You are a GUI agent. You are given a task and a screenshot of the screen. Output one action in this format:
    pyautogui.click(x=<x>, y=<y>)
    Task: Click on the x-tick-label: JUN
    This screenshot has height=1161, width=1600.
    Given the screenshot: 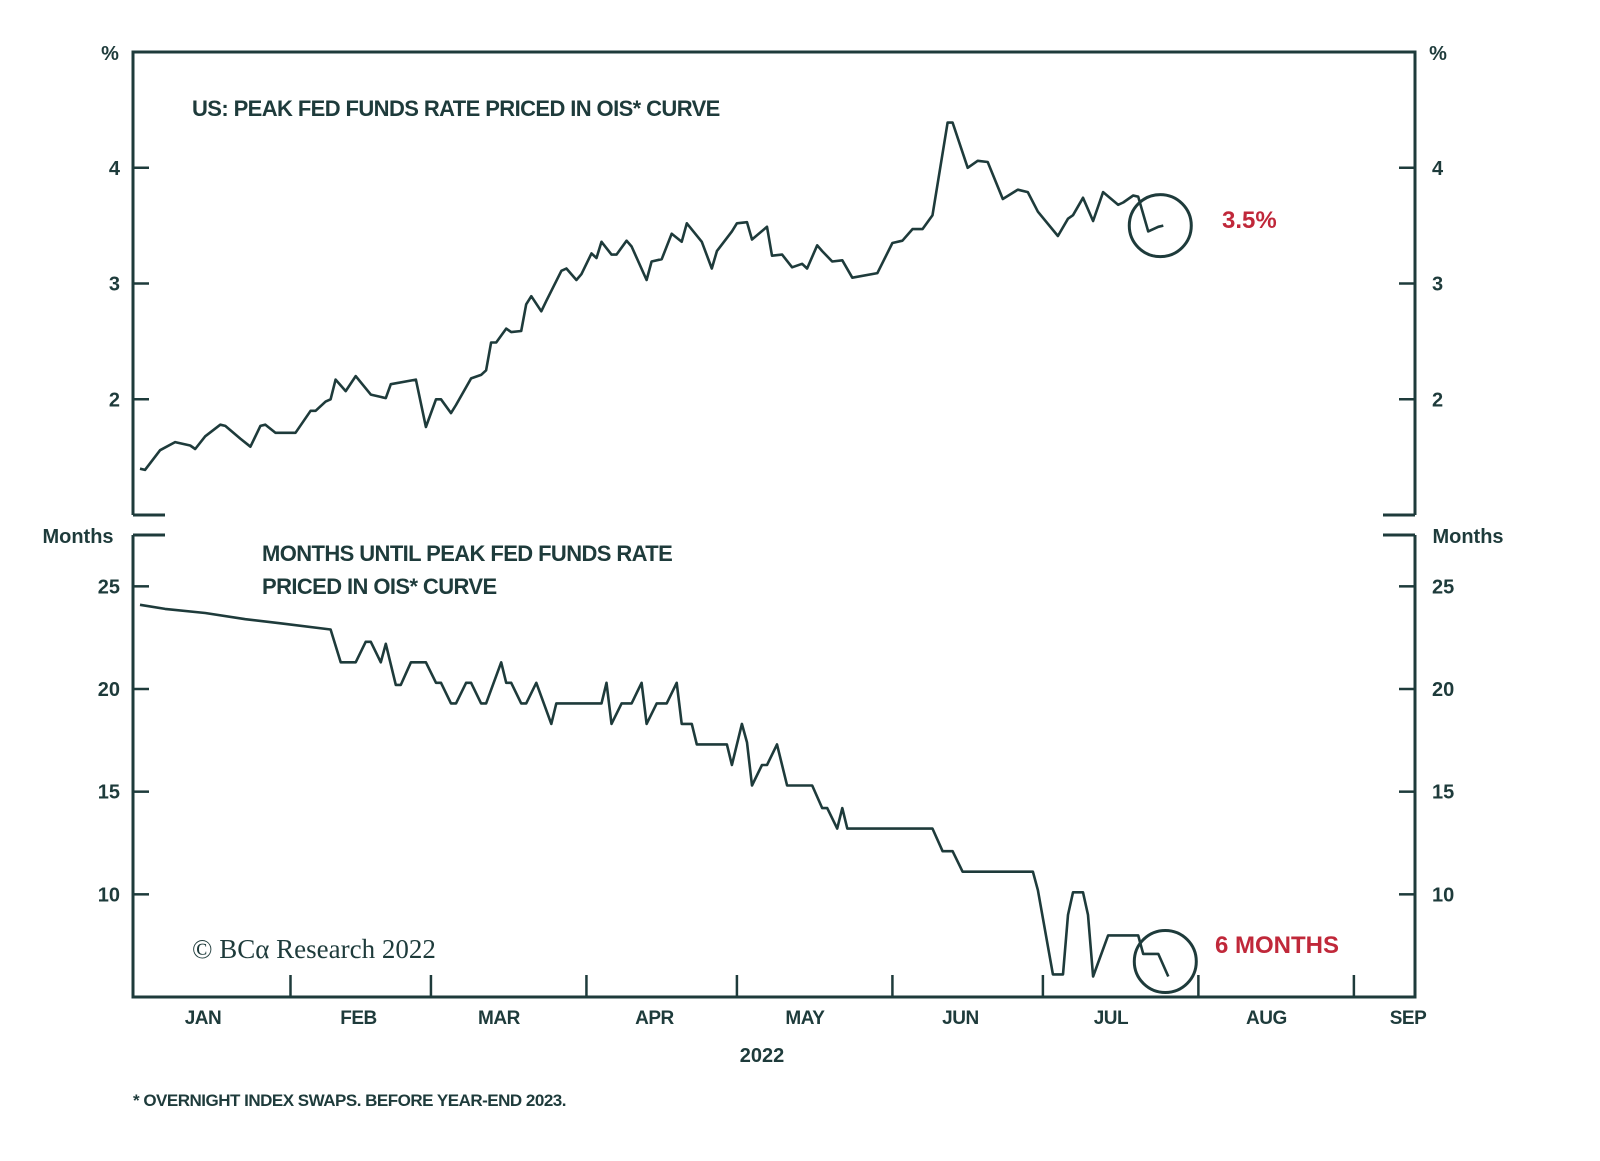 What is the action you would take?
    pyautogui.click(x=960, y=1018)
    